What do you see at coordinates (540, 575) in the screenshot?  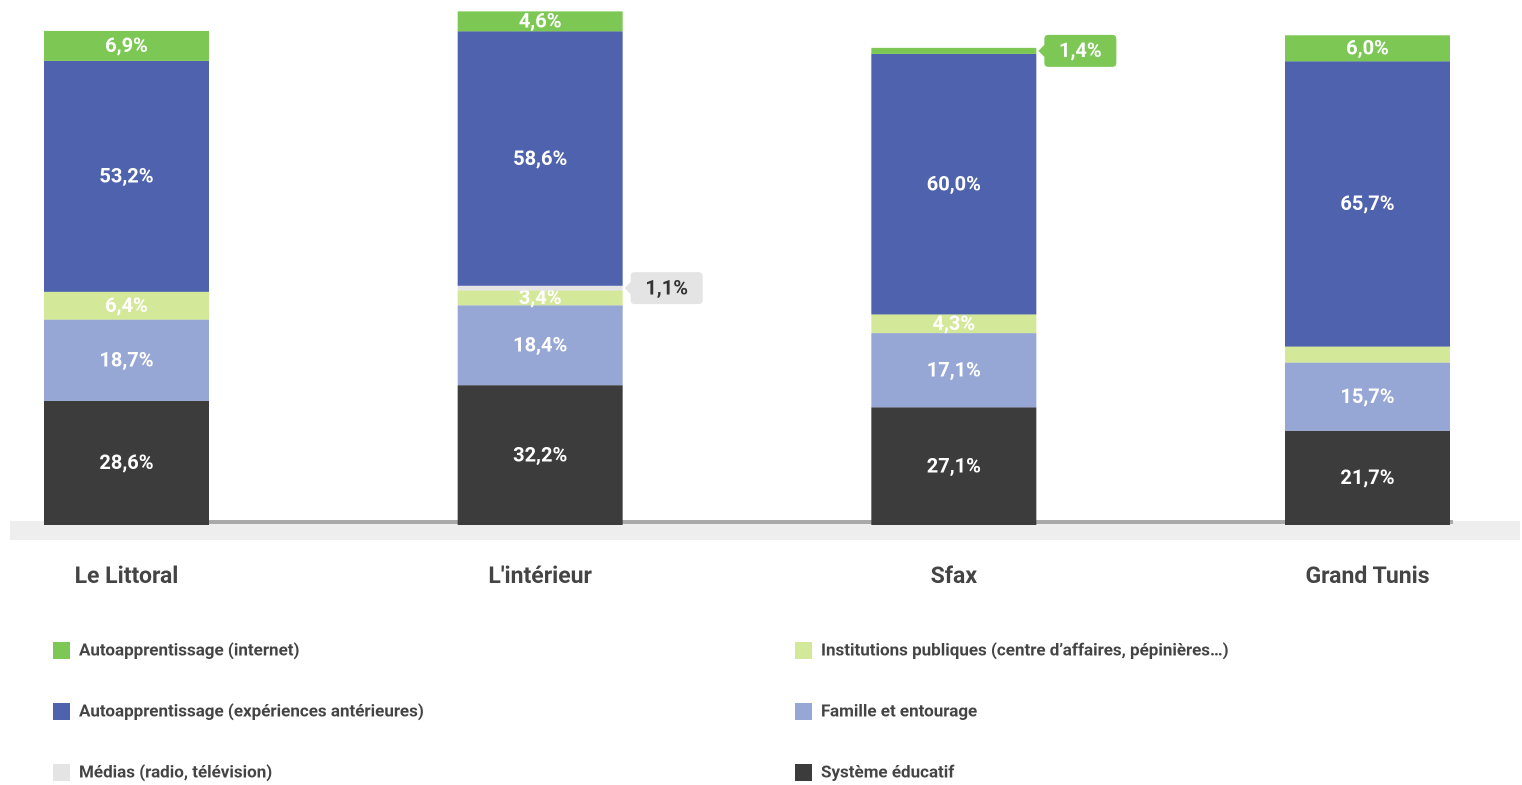 I see `x-tick-label: L'intérieur` at bounding box center [540, 575].